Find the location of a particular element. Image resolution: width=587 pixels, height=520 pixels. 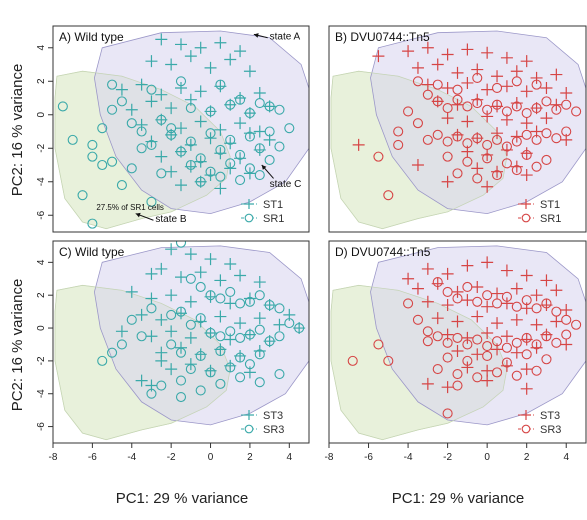

y-tick-label: 2 is located at coordinates (41, 81).